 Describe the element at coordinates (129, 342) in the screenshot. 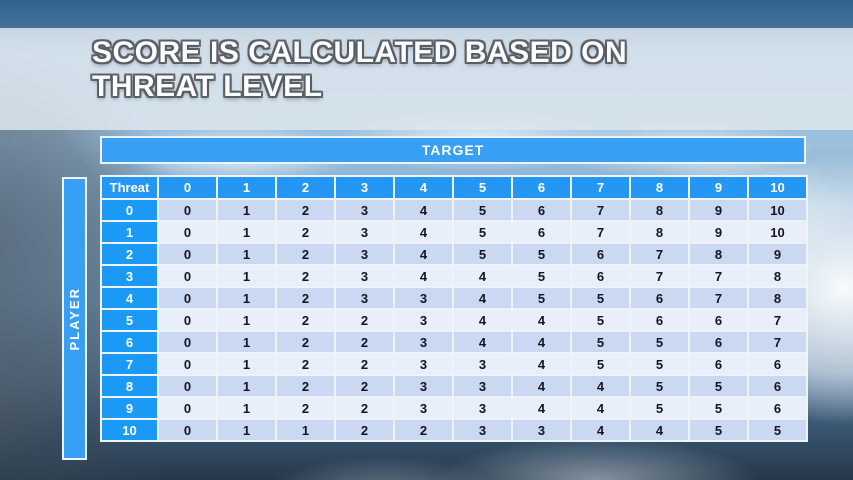

I see `row-header-threat-6: 6` at that location.